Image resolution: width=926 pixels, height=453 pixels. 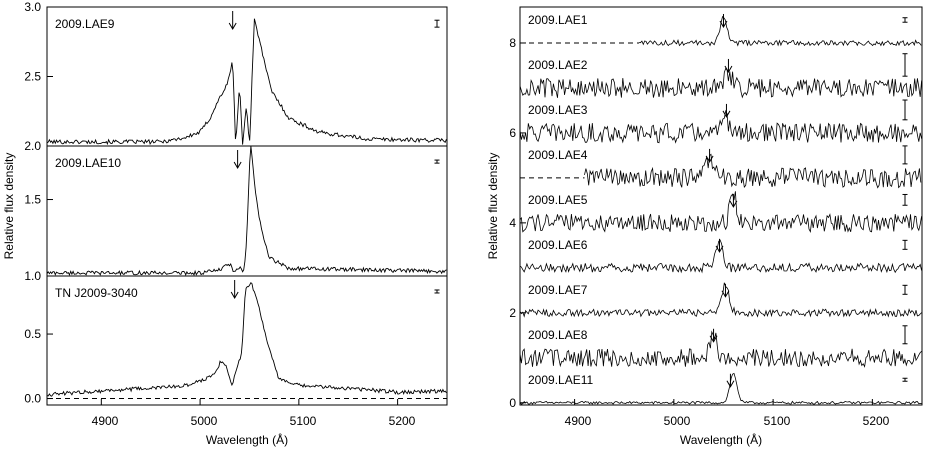 What do you see at coordinates (512, 223) in the screenshot?
I see `right-ytick-label: 4` at bounding box center [512, 223].